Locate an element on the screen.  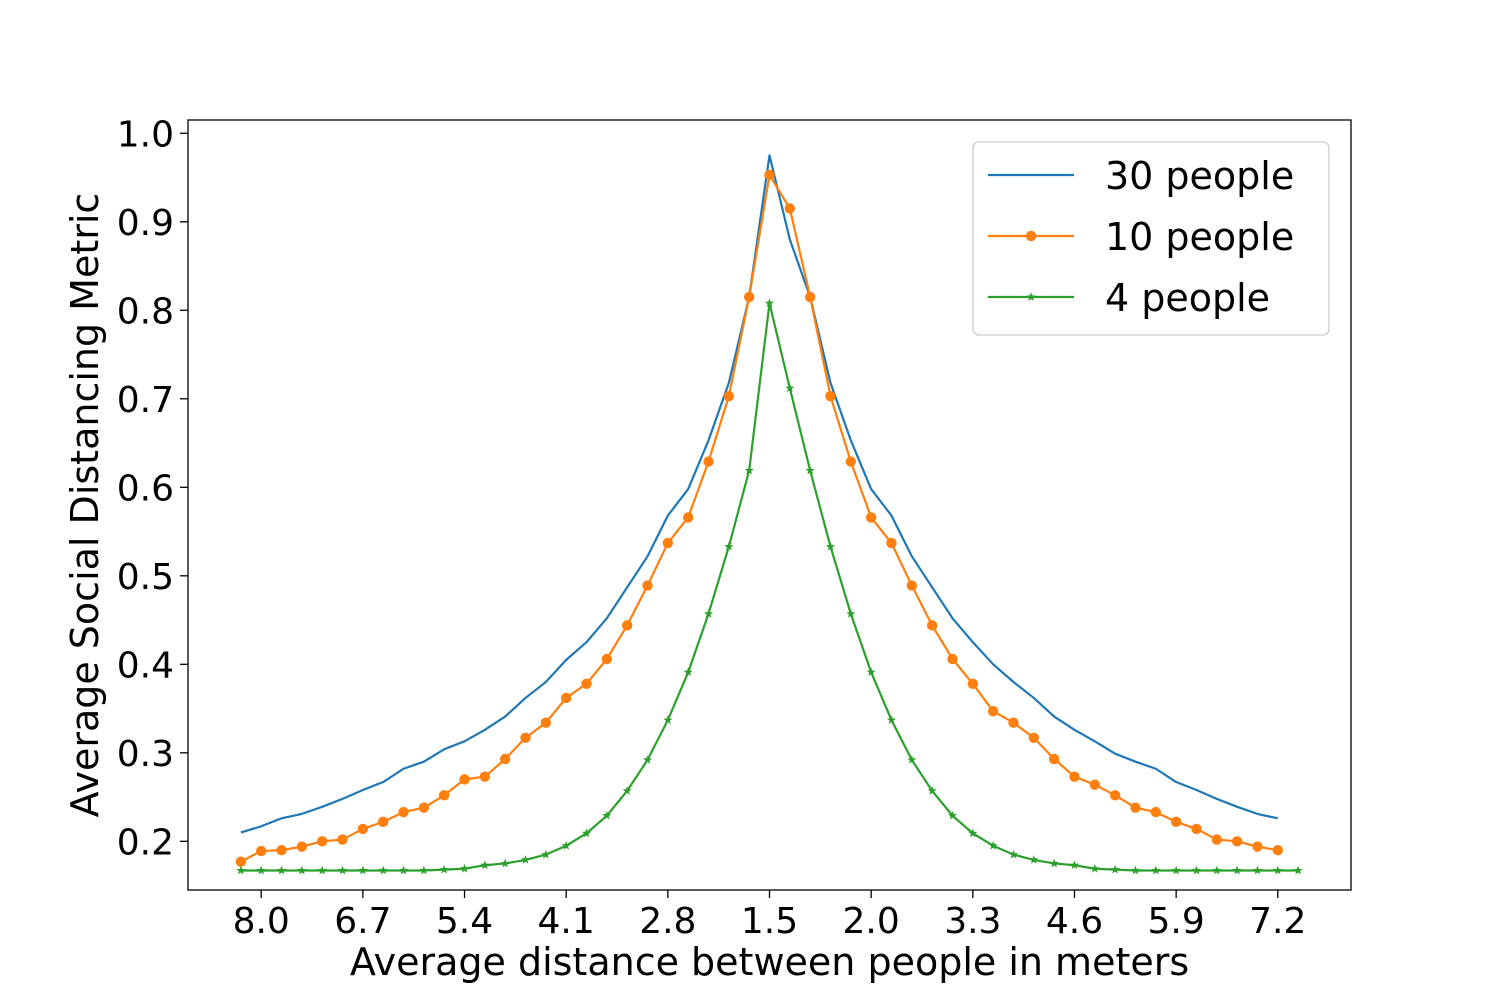
legend: 30 people 10 people 4 people is located at coordinates (1151, 238).